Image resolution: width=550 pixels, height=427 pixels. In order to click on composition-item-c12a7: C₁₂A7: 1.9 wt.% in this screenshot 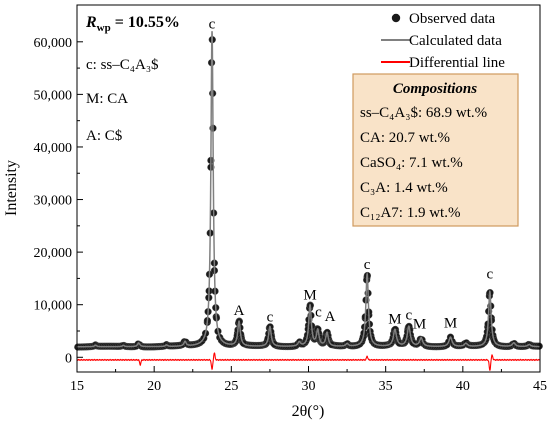, I will do `click(410, 213)`.